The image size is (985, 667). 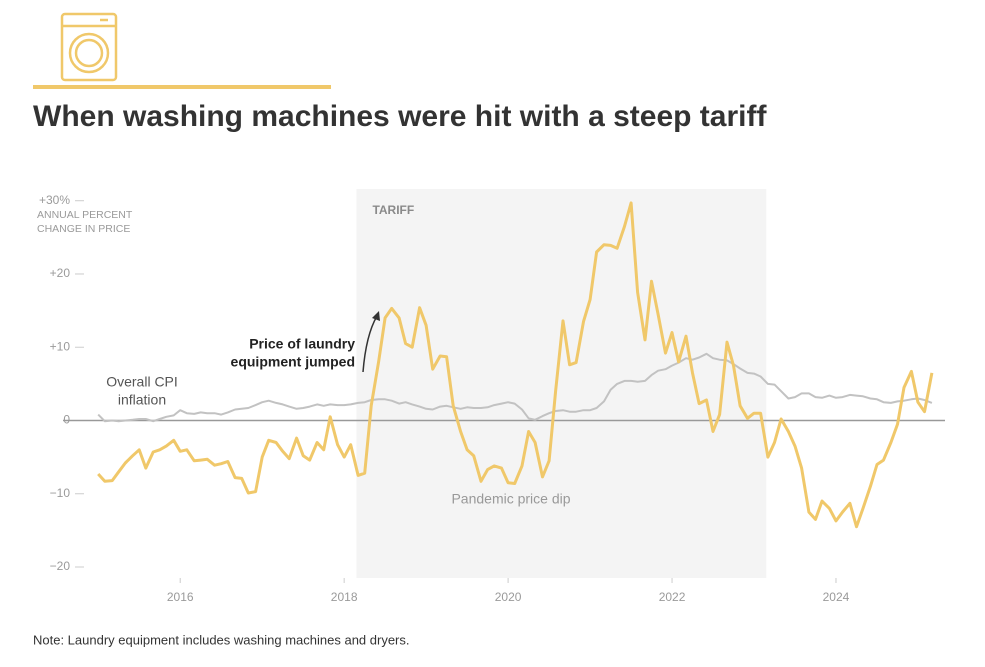 I want to click on y-tick-label: −20, so click(x=60, y=566).